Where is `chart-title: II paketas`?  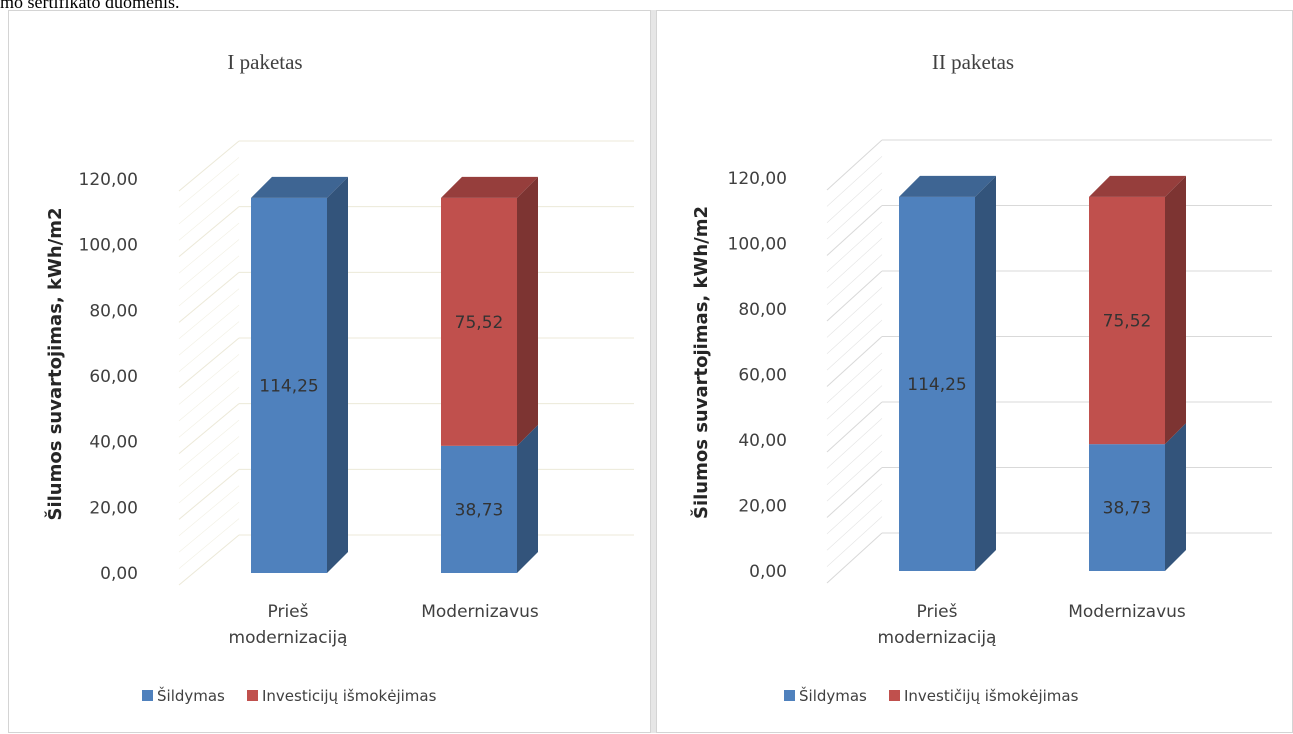
chart-title: II paketas is located at coordinates (973, 62).